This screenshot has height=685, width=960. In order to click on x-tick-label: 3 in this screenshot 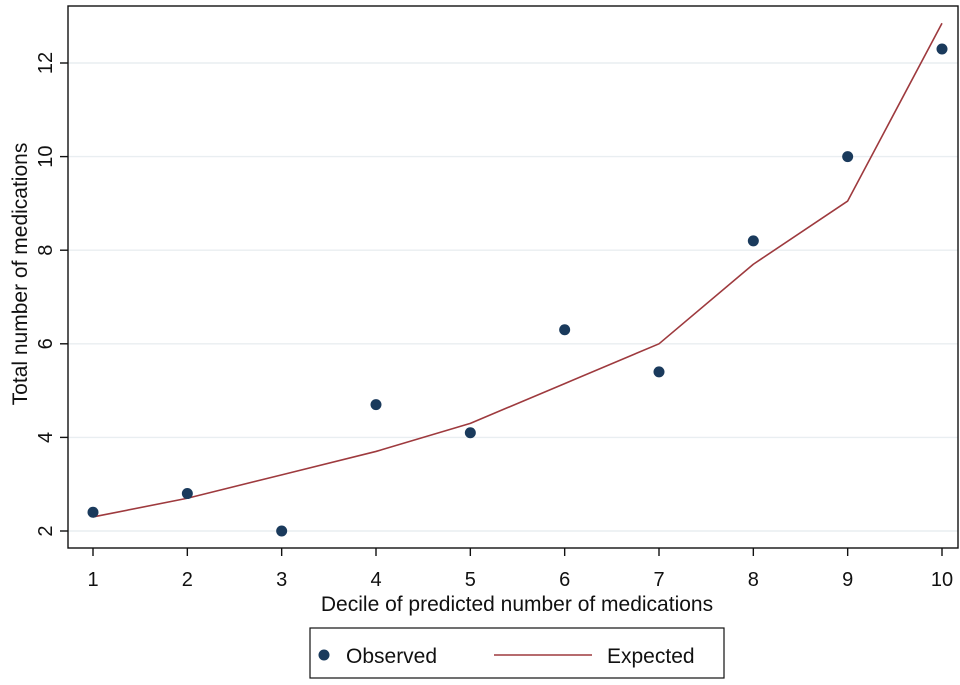, I will do `click(281, 580)`.